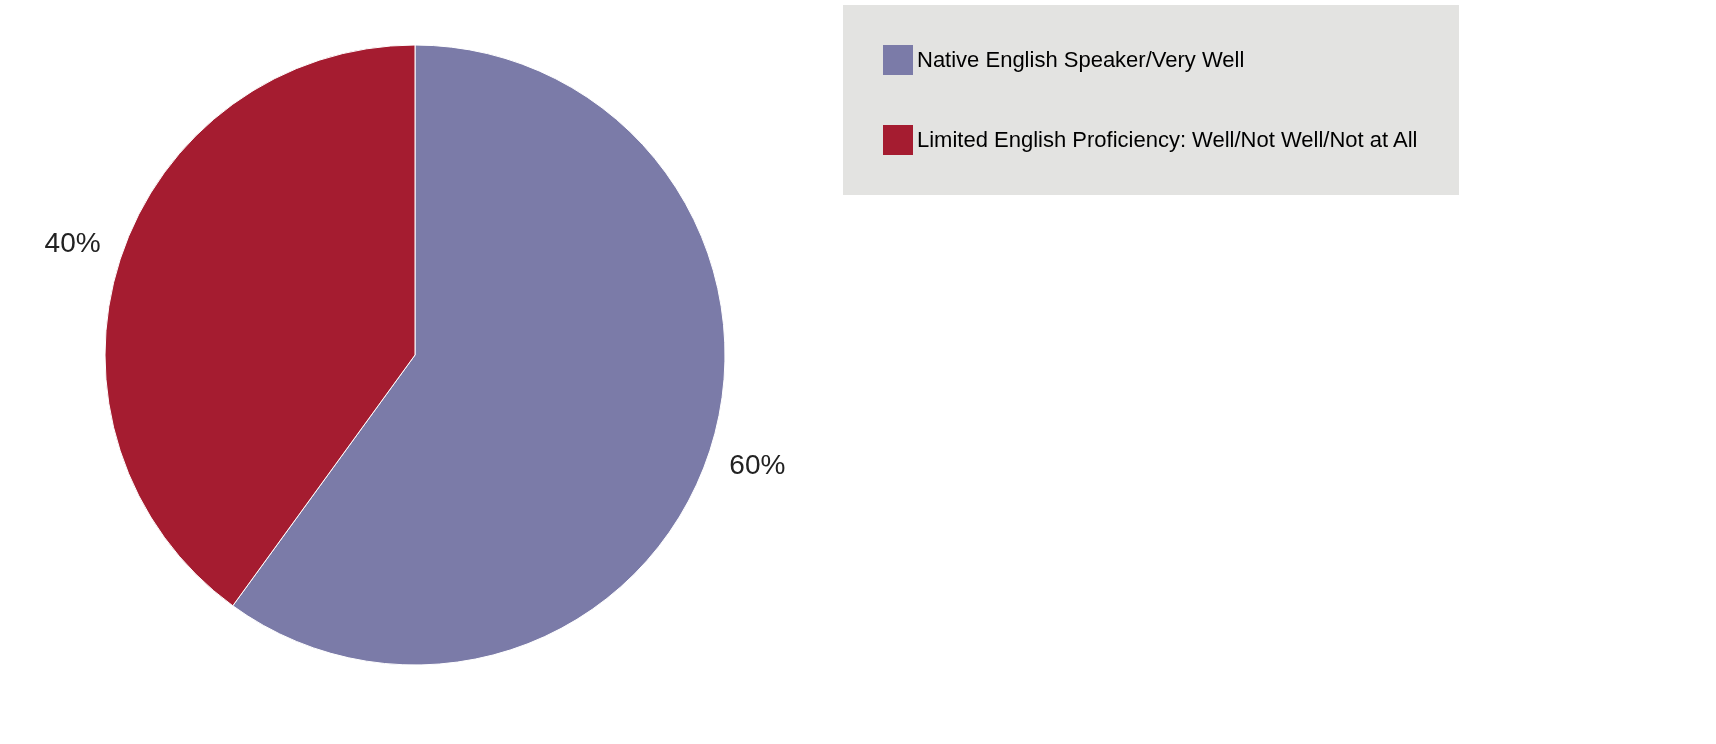  What do you see at coordinates (1081, 59) in the screenshot?
I see `legend-label: Native English Speaker/Very Well` at bounding box center [1081, 59].